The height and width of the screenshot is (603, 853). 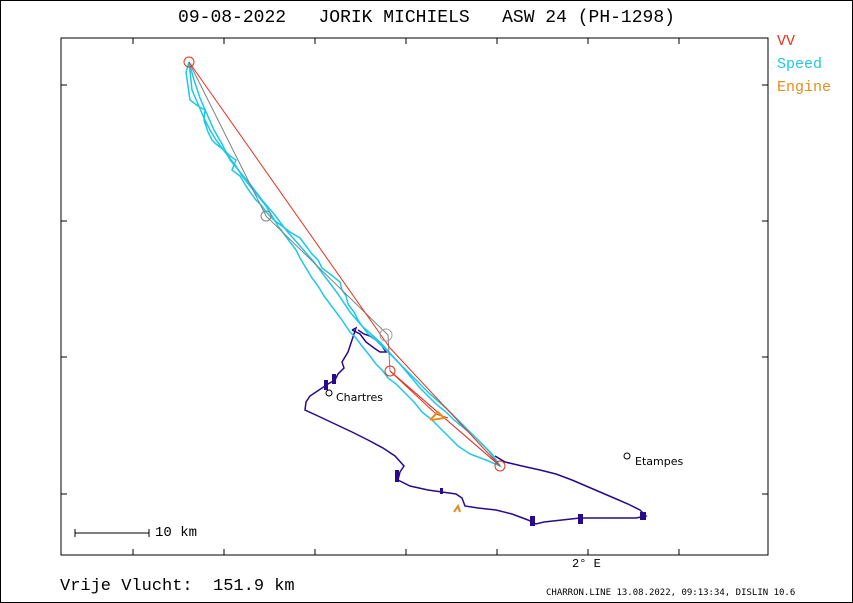 I want to click on city-label-etampes: Etampes, so click(x=659, y=461).